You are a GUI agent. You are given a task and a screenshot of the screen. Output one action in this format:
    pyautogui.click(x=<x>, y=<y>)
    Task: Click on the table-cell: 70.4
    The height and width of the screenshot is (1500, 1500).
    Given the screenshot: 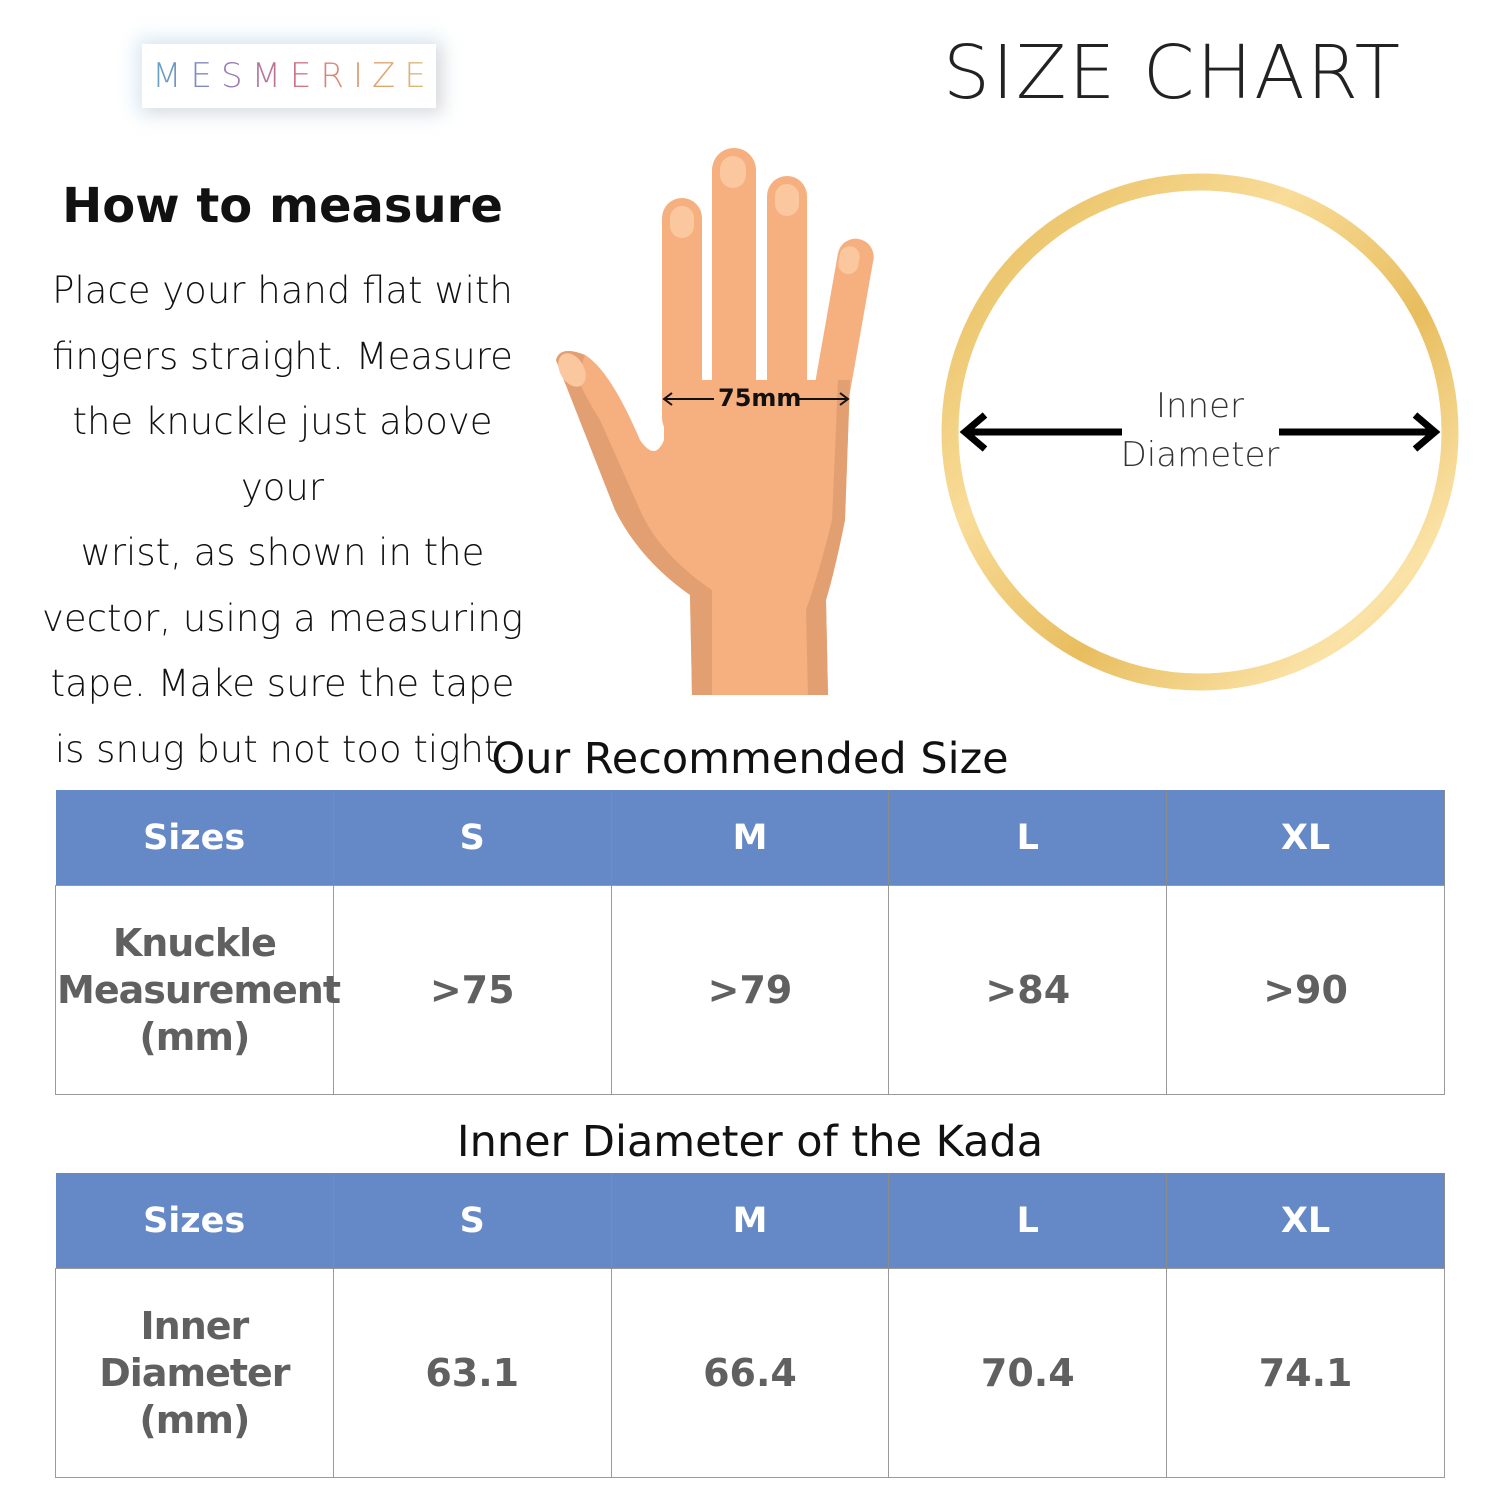 What is the action you would take?
    pyautogui.click(x=1028, y=1373)
    